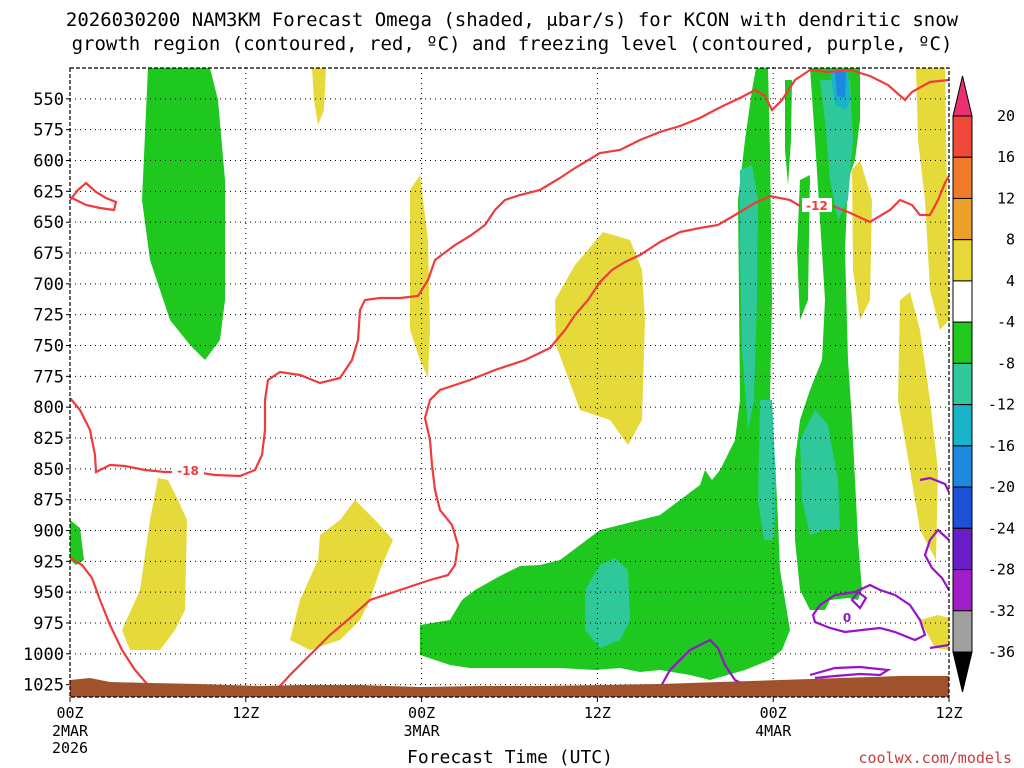  What do you see at coordinates (983, 384) in the screenshot?
I see `colorbar: 20 16 12 8 4 -4 -8 -12 -16 -20 -24 -28 -32 -36` at bounding box center [983, 384].